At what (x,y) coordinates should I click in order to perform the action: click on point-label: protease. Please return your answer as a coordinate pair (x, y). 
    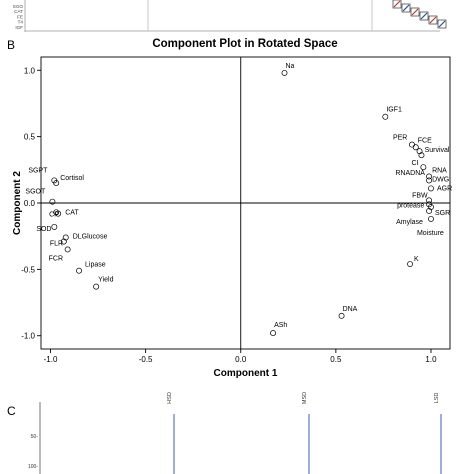
    Looking at the image, I should click on (410, 205).